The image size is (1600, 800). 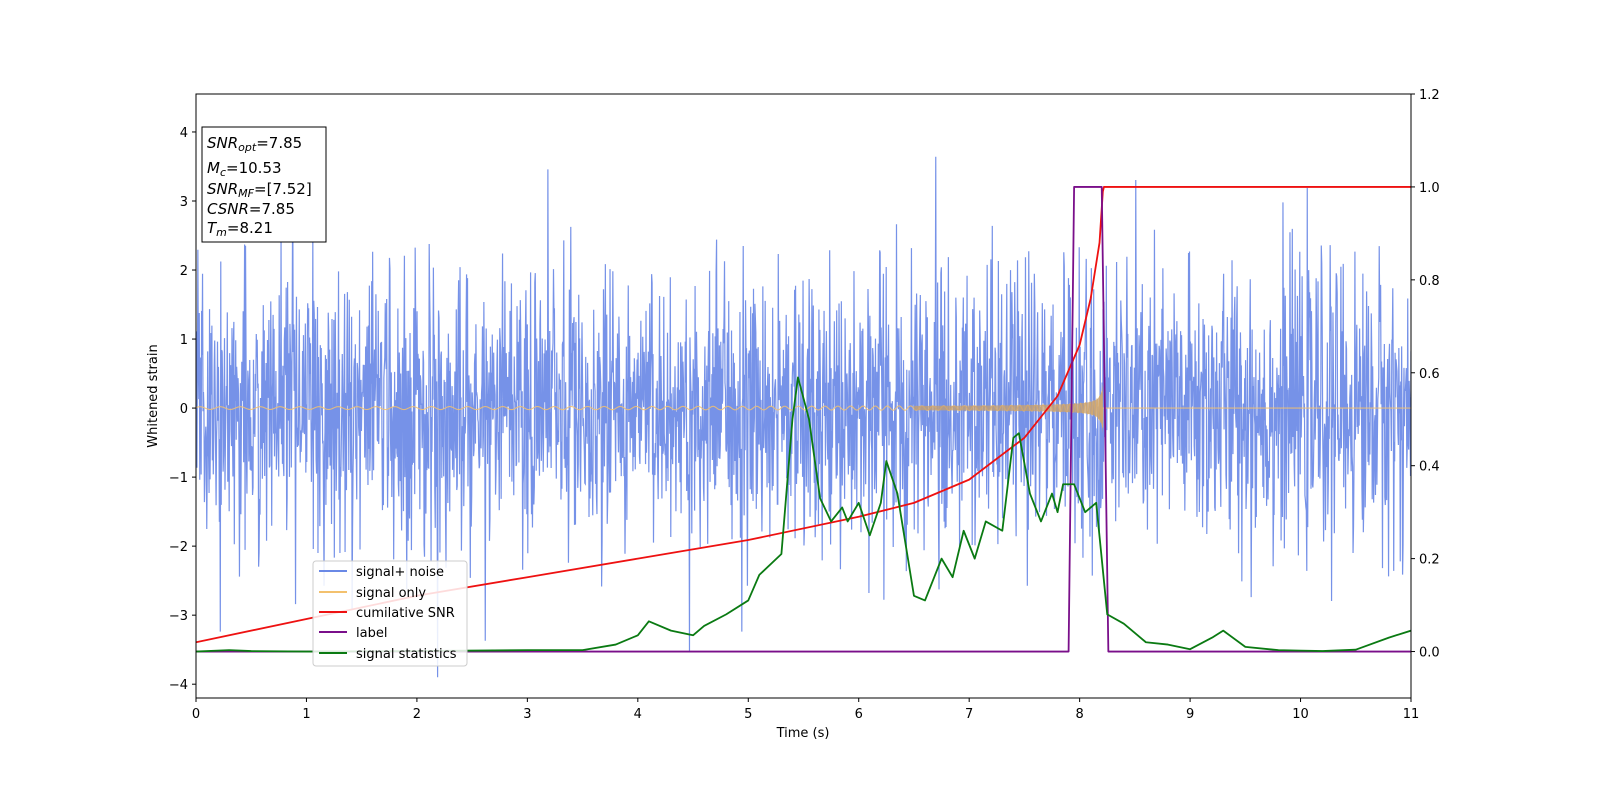 I want to click on legend-label-signal-noise: signal+ noise, so click(x=400, y=572).